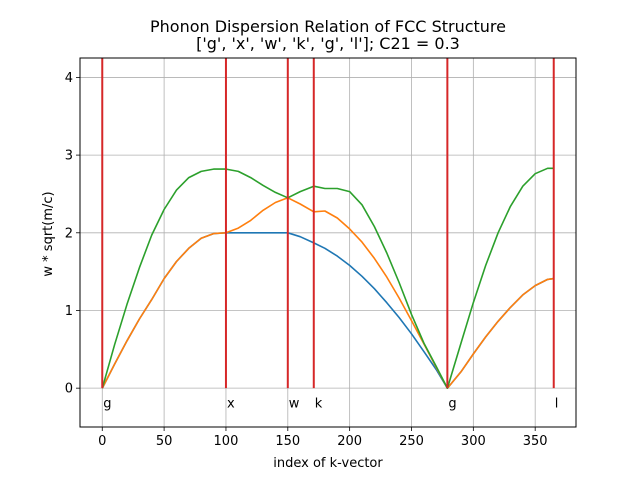 The image size is (640, 480). Describe the element at coordinates (294, 404) in the screenshot. I see `symmetry-label-w: w` at that location.